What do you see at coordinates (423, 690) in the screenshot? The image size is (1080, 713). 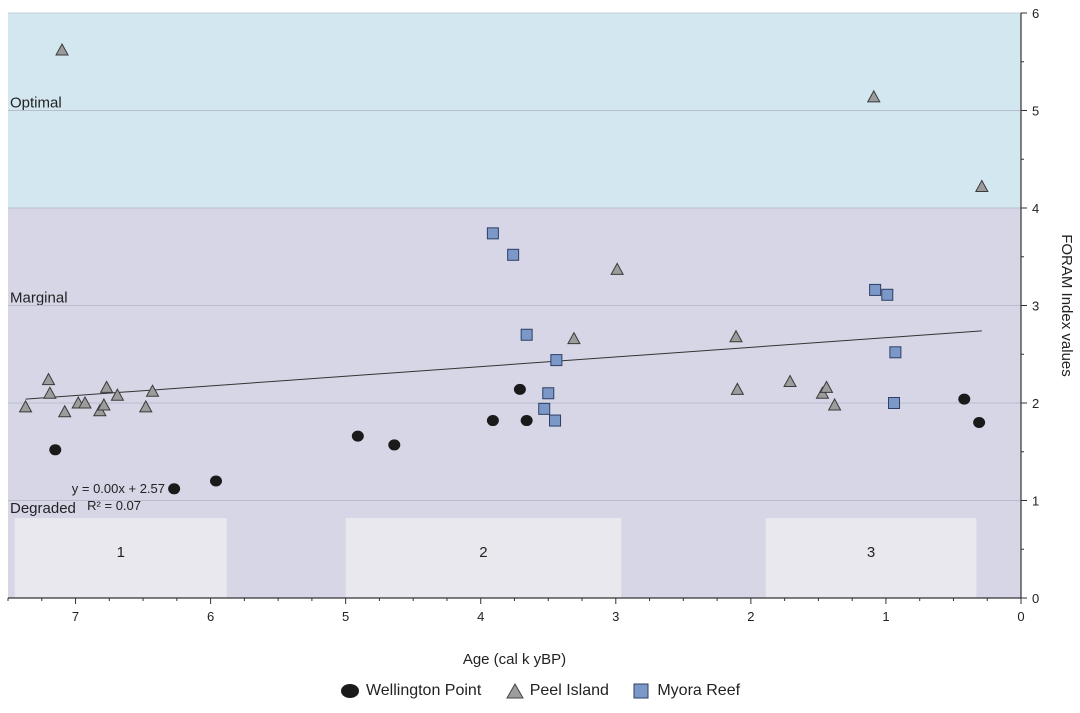 I see `legend-label: Wellington Point` at bounding box center [423, 690].